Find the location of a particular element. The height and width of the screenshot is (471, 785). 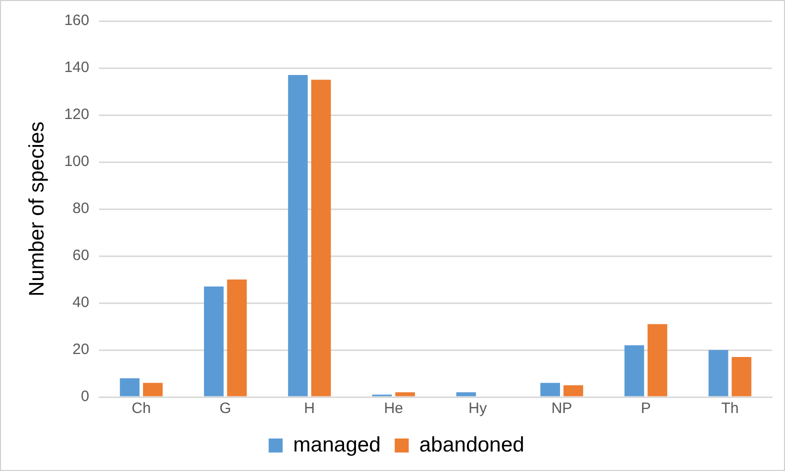

x-tick-label: Th is located at coordinates (730, 409).